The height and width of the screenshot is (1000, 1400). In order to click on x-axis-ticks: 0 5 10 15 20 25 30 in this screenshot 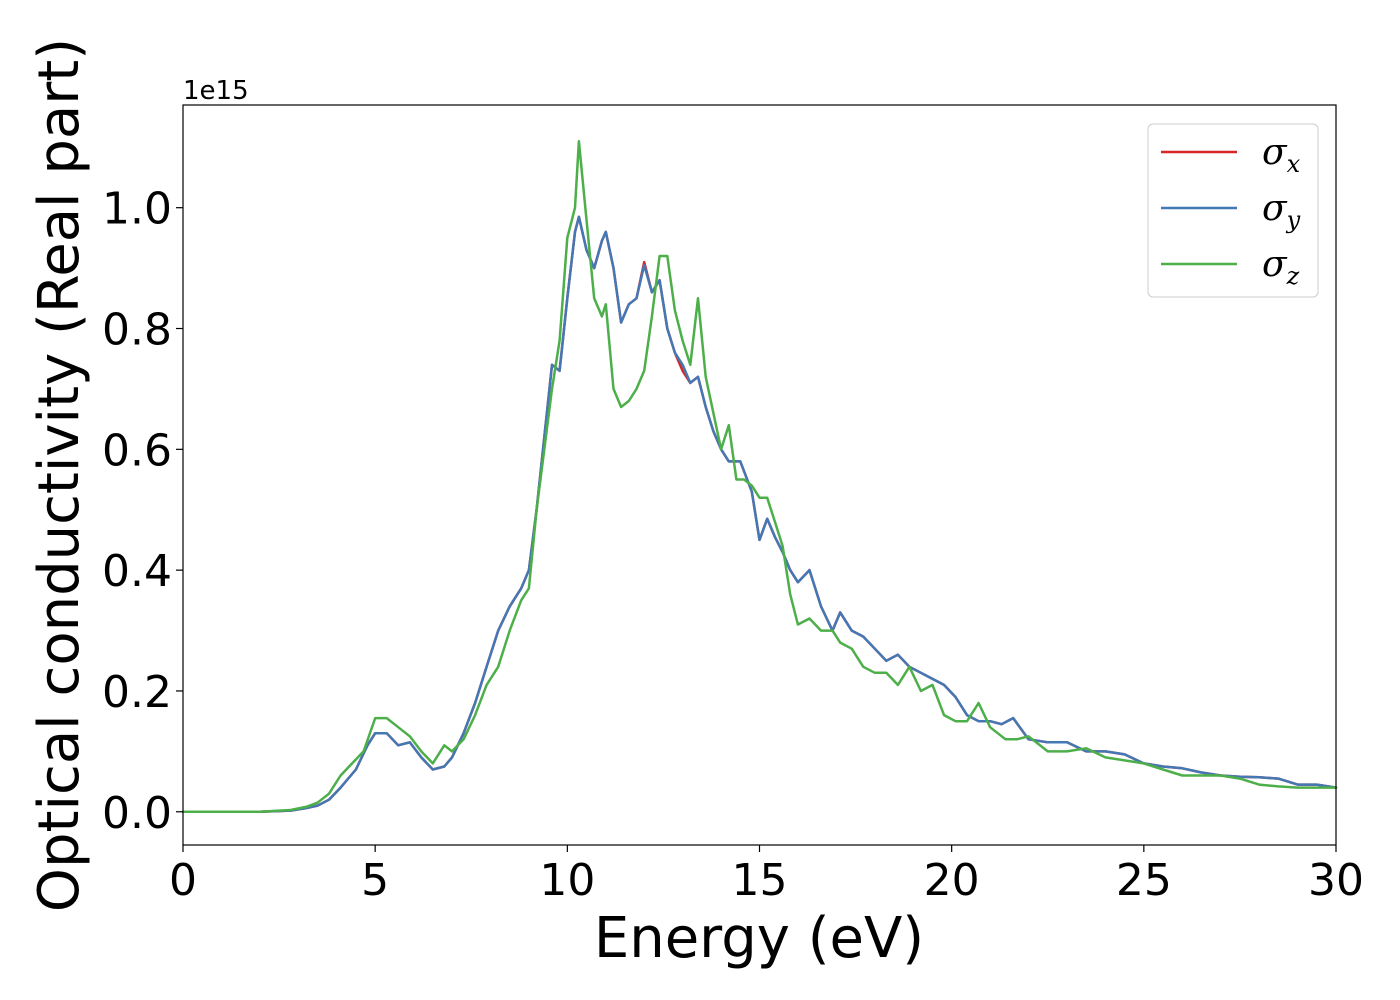, I will do `click(766, 875)`.